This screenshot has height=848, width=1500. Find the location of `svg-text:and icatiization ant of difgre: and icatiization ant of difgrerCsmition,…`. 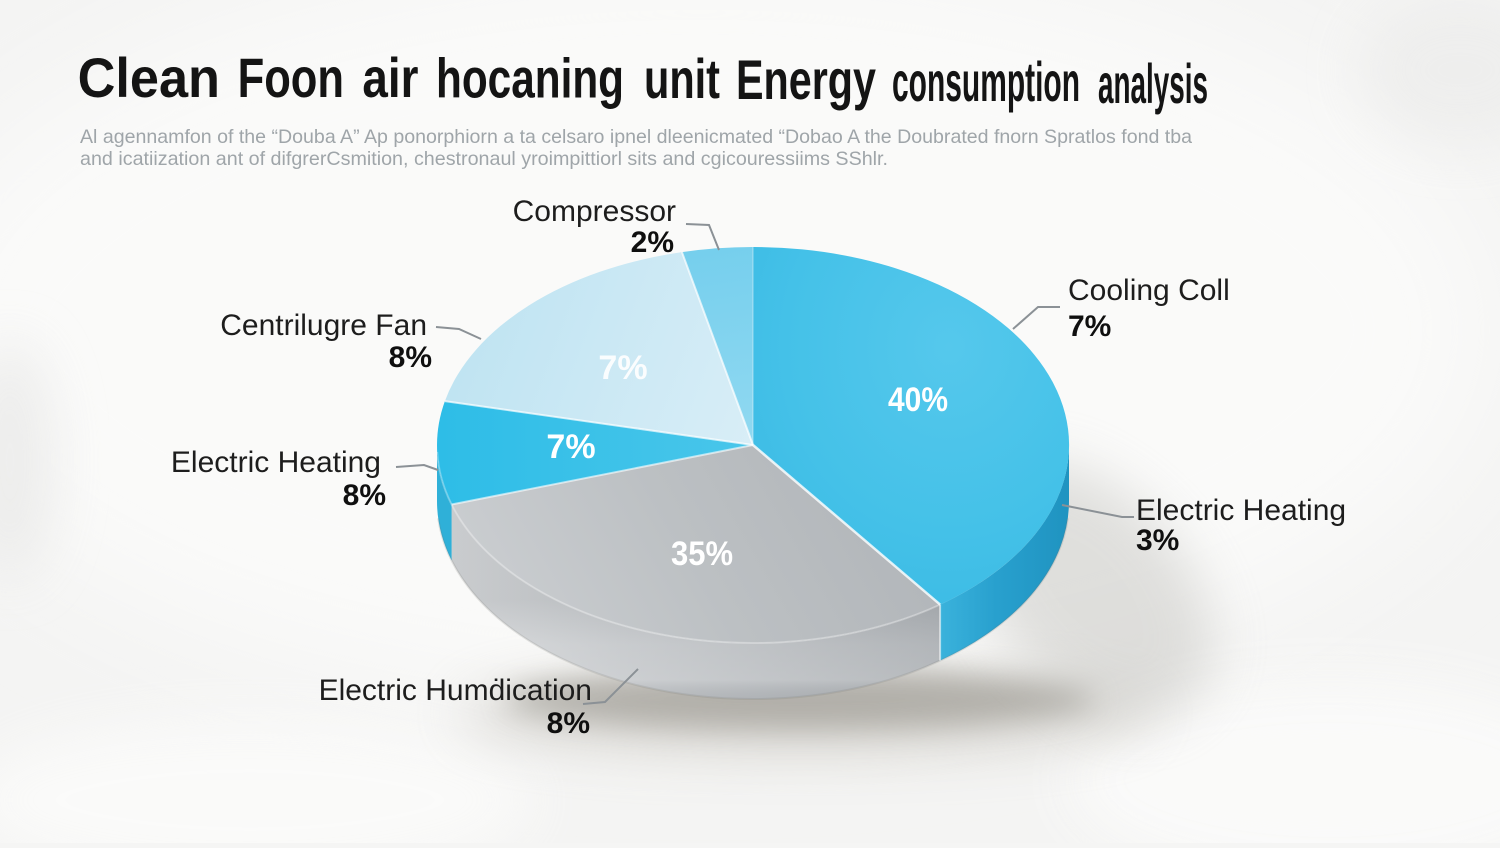

svg-text:and icatiization ant of difgre: and icatiization ant of difgrerCsmition,… is located at coordinates (484, 159).